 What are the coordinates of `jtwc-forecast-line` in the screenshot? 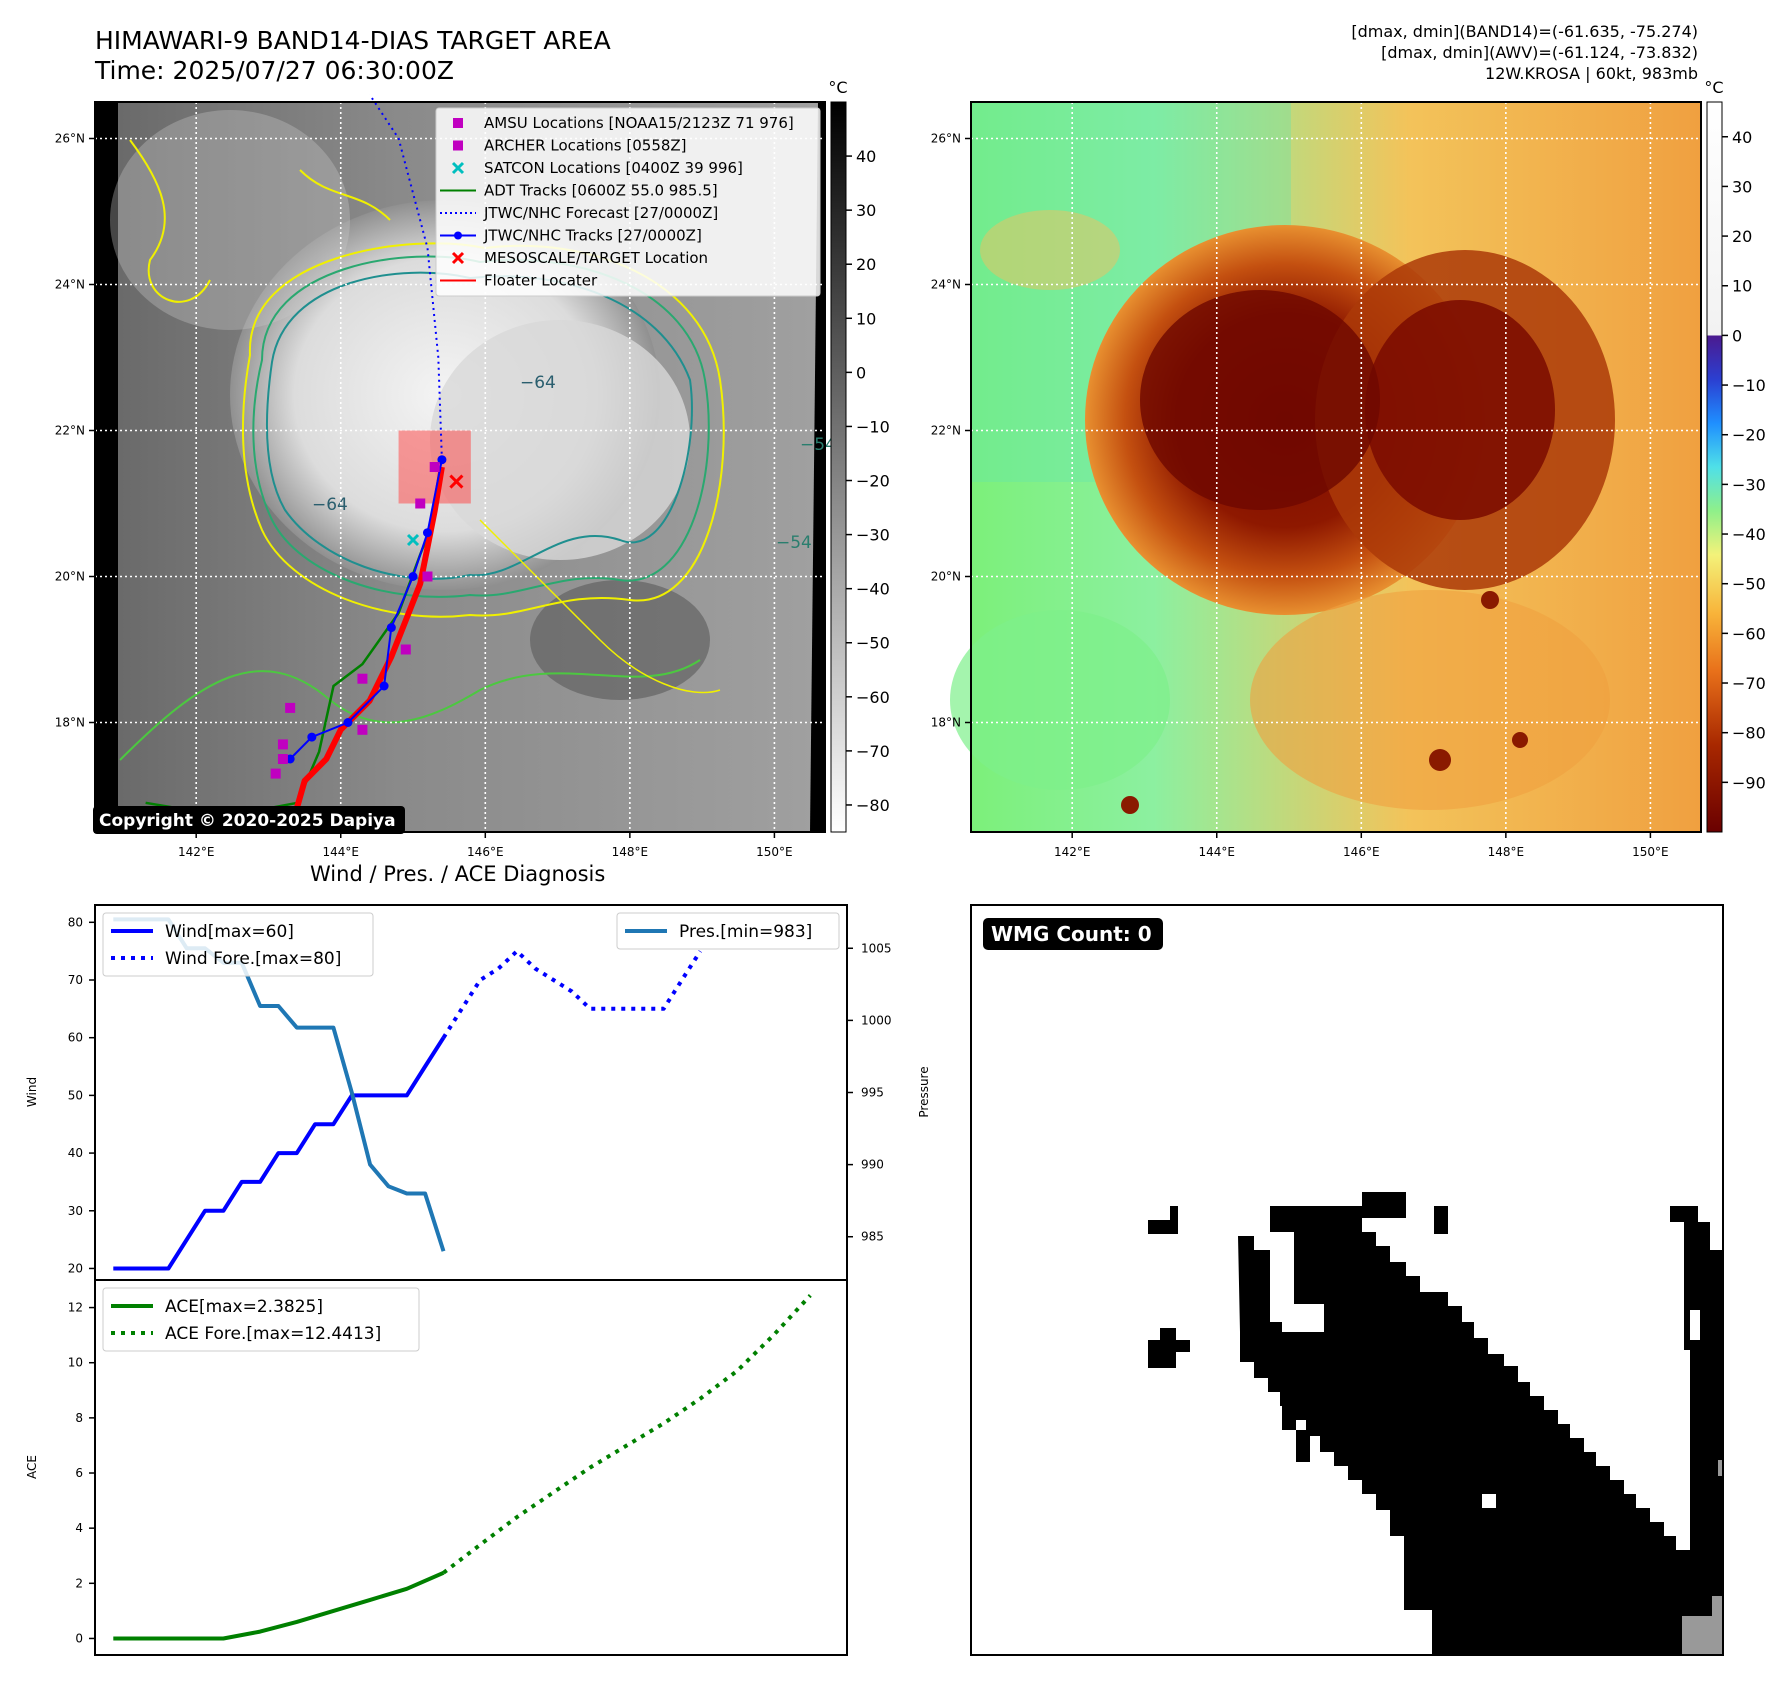 It's located at (405, 277).